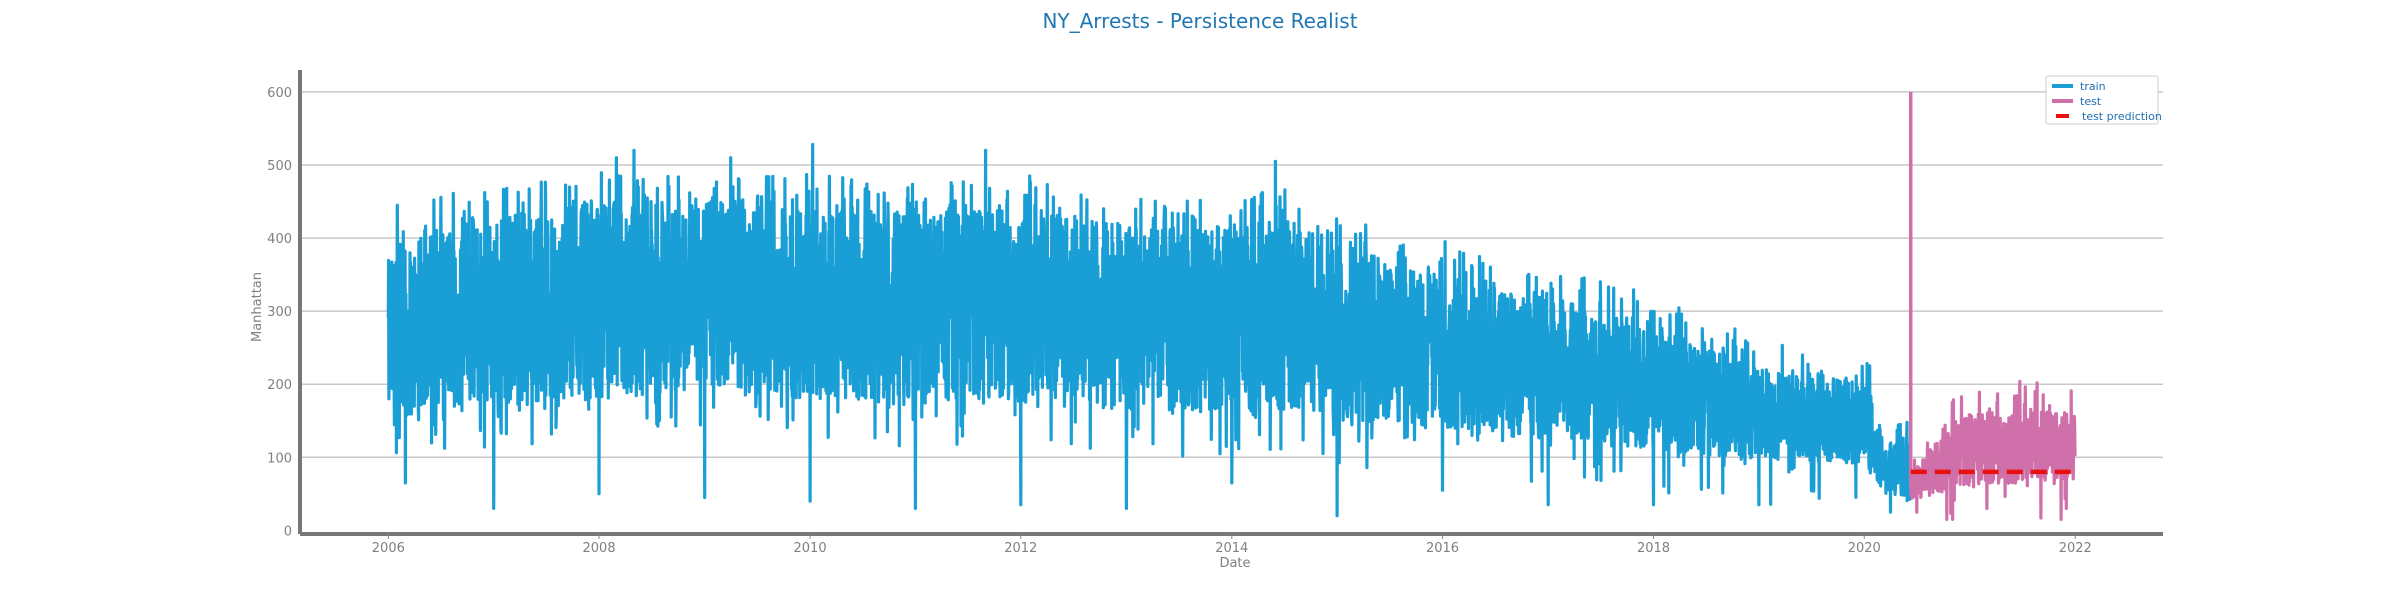 The height and width of the screenshot is (600, 2400). I want to click on legend-label-1: test, so click(2091, 101).